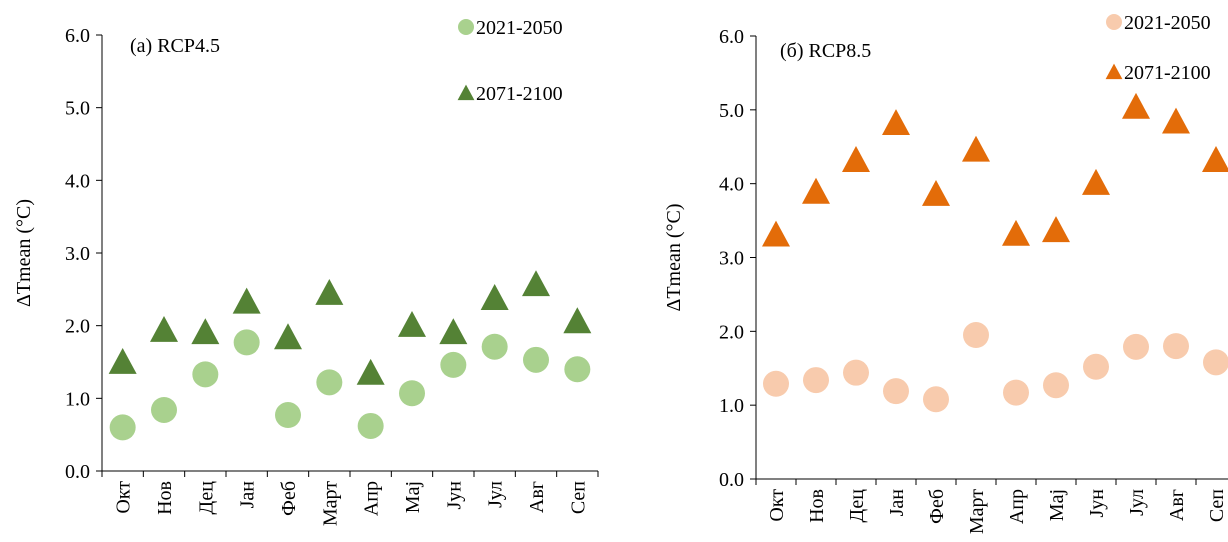 Image resolution: width=1228 pixels, height=542 pixels. What do you see at coordinates (175, 46) in the screenshot?
I see `chart-title: (a) RCP4.5` at bounding box center [175, 46].